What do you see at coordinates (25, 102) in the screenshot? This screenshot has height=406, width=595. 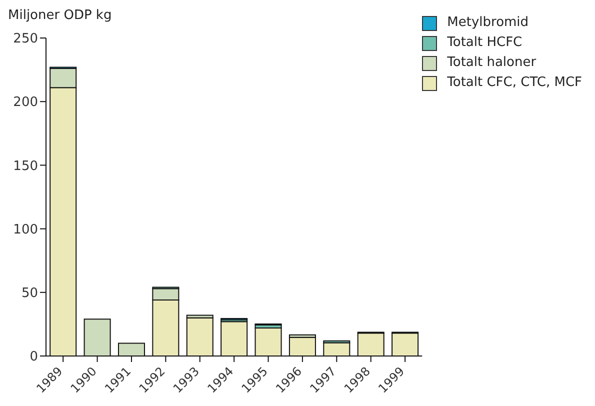 I see `y-tick-label: 200` at bounding box center [25, 102].